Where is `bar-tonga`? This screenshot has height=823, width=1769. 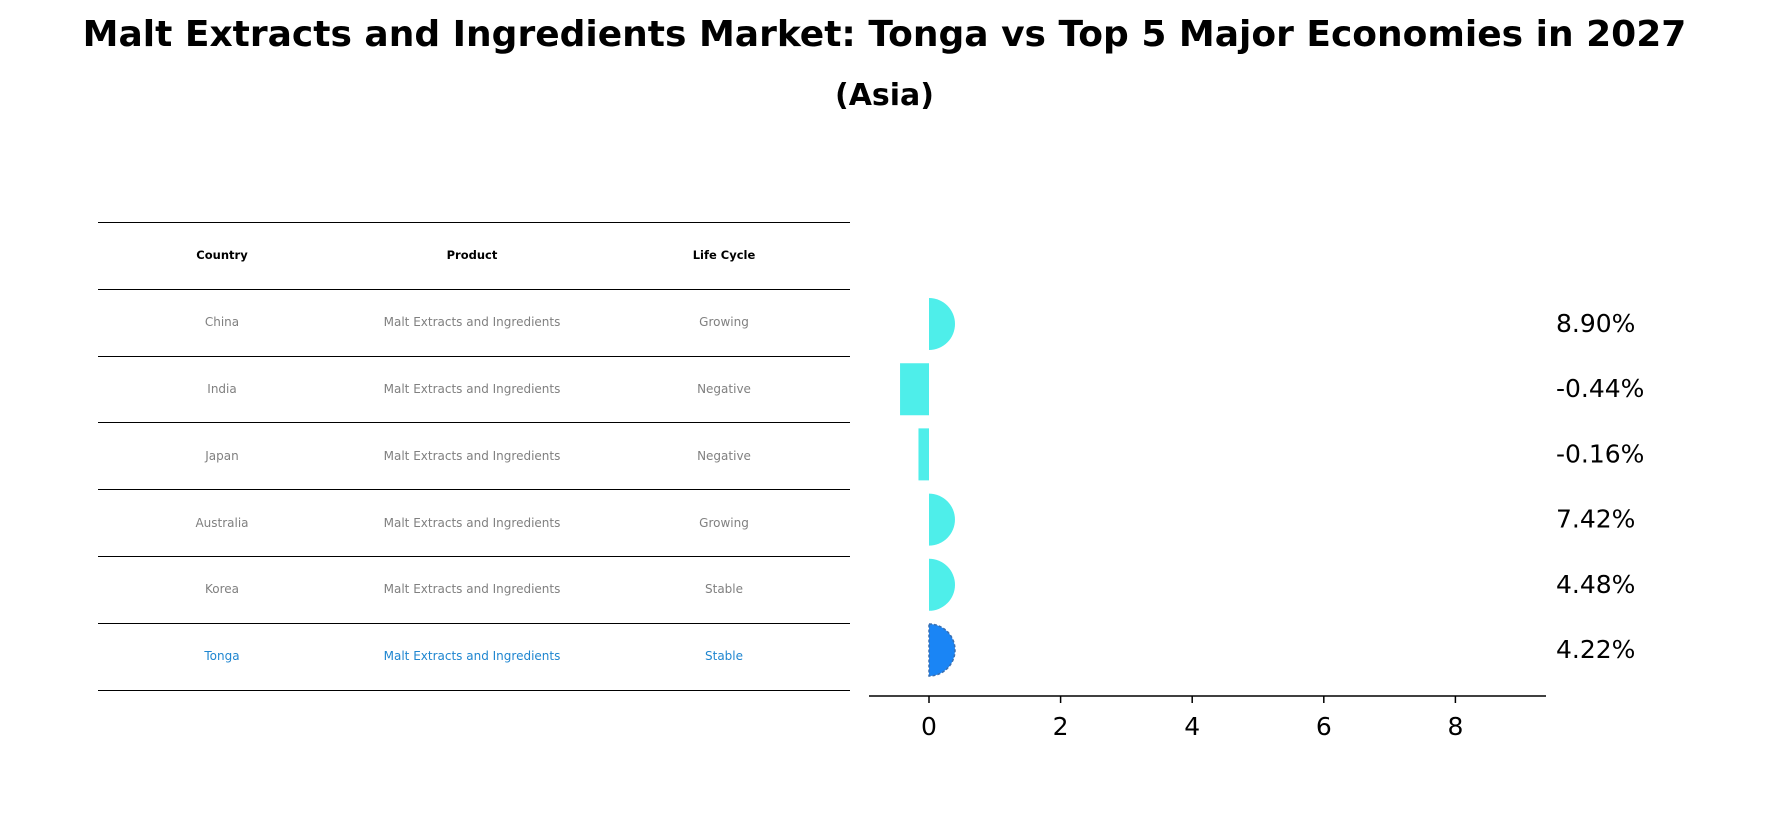
bar-tonga is located at coordinates (942, 650).